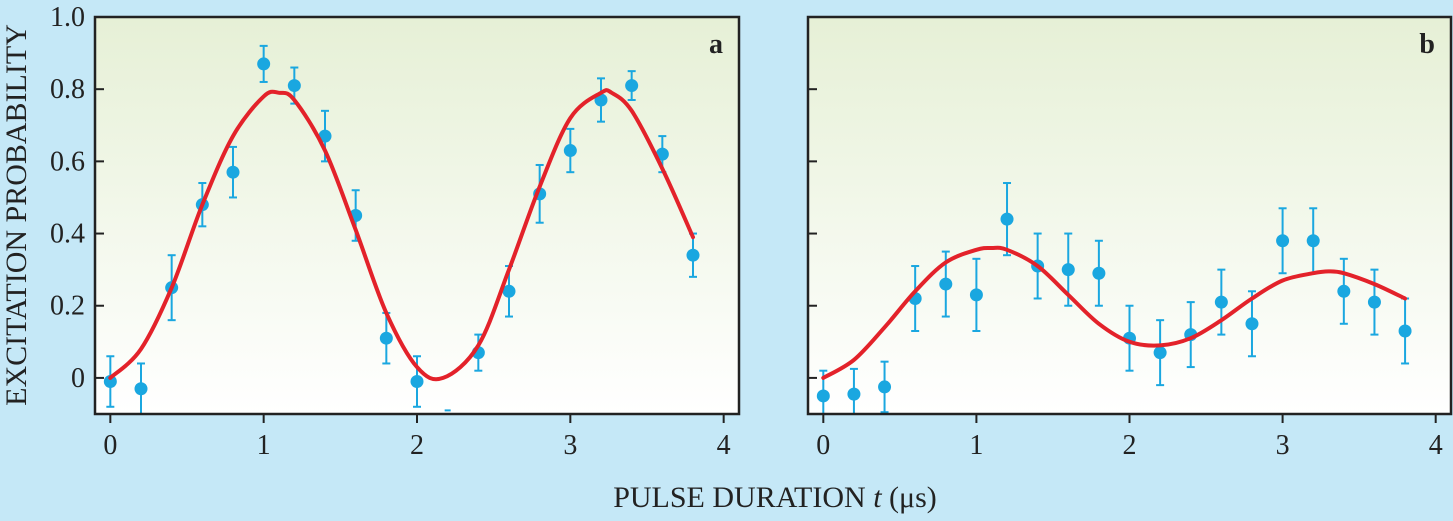  I want to click on x-axis-label-variable: t, so click(877, 497).